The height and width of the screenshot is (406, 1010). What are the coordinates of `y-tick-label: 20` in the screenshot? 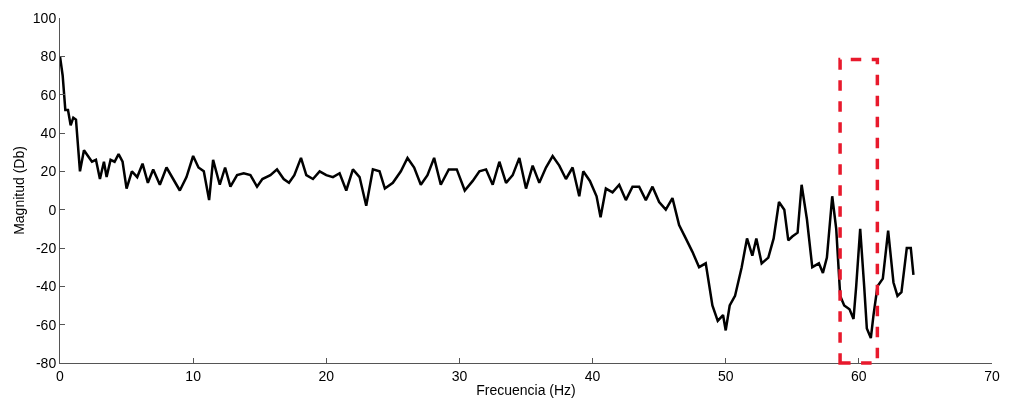 It's located at (48, 171).